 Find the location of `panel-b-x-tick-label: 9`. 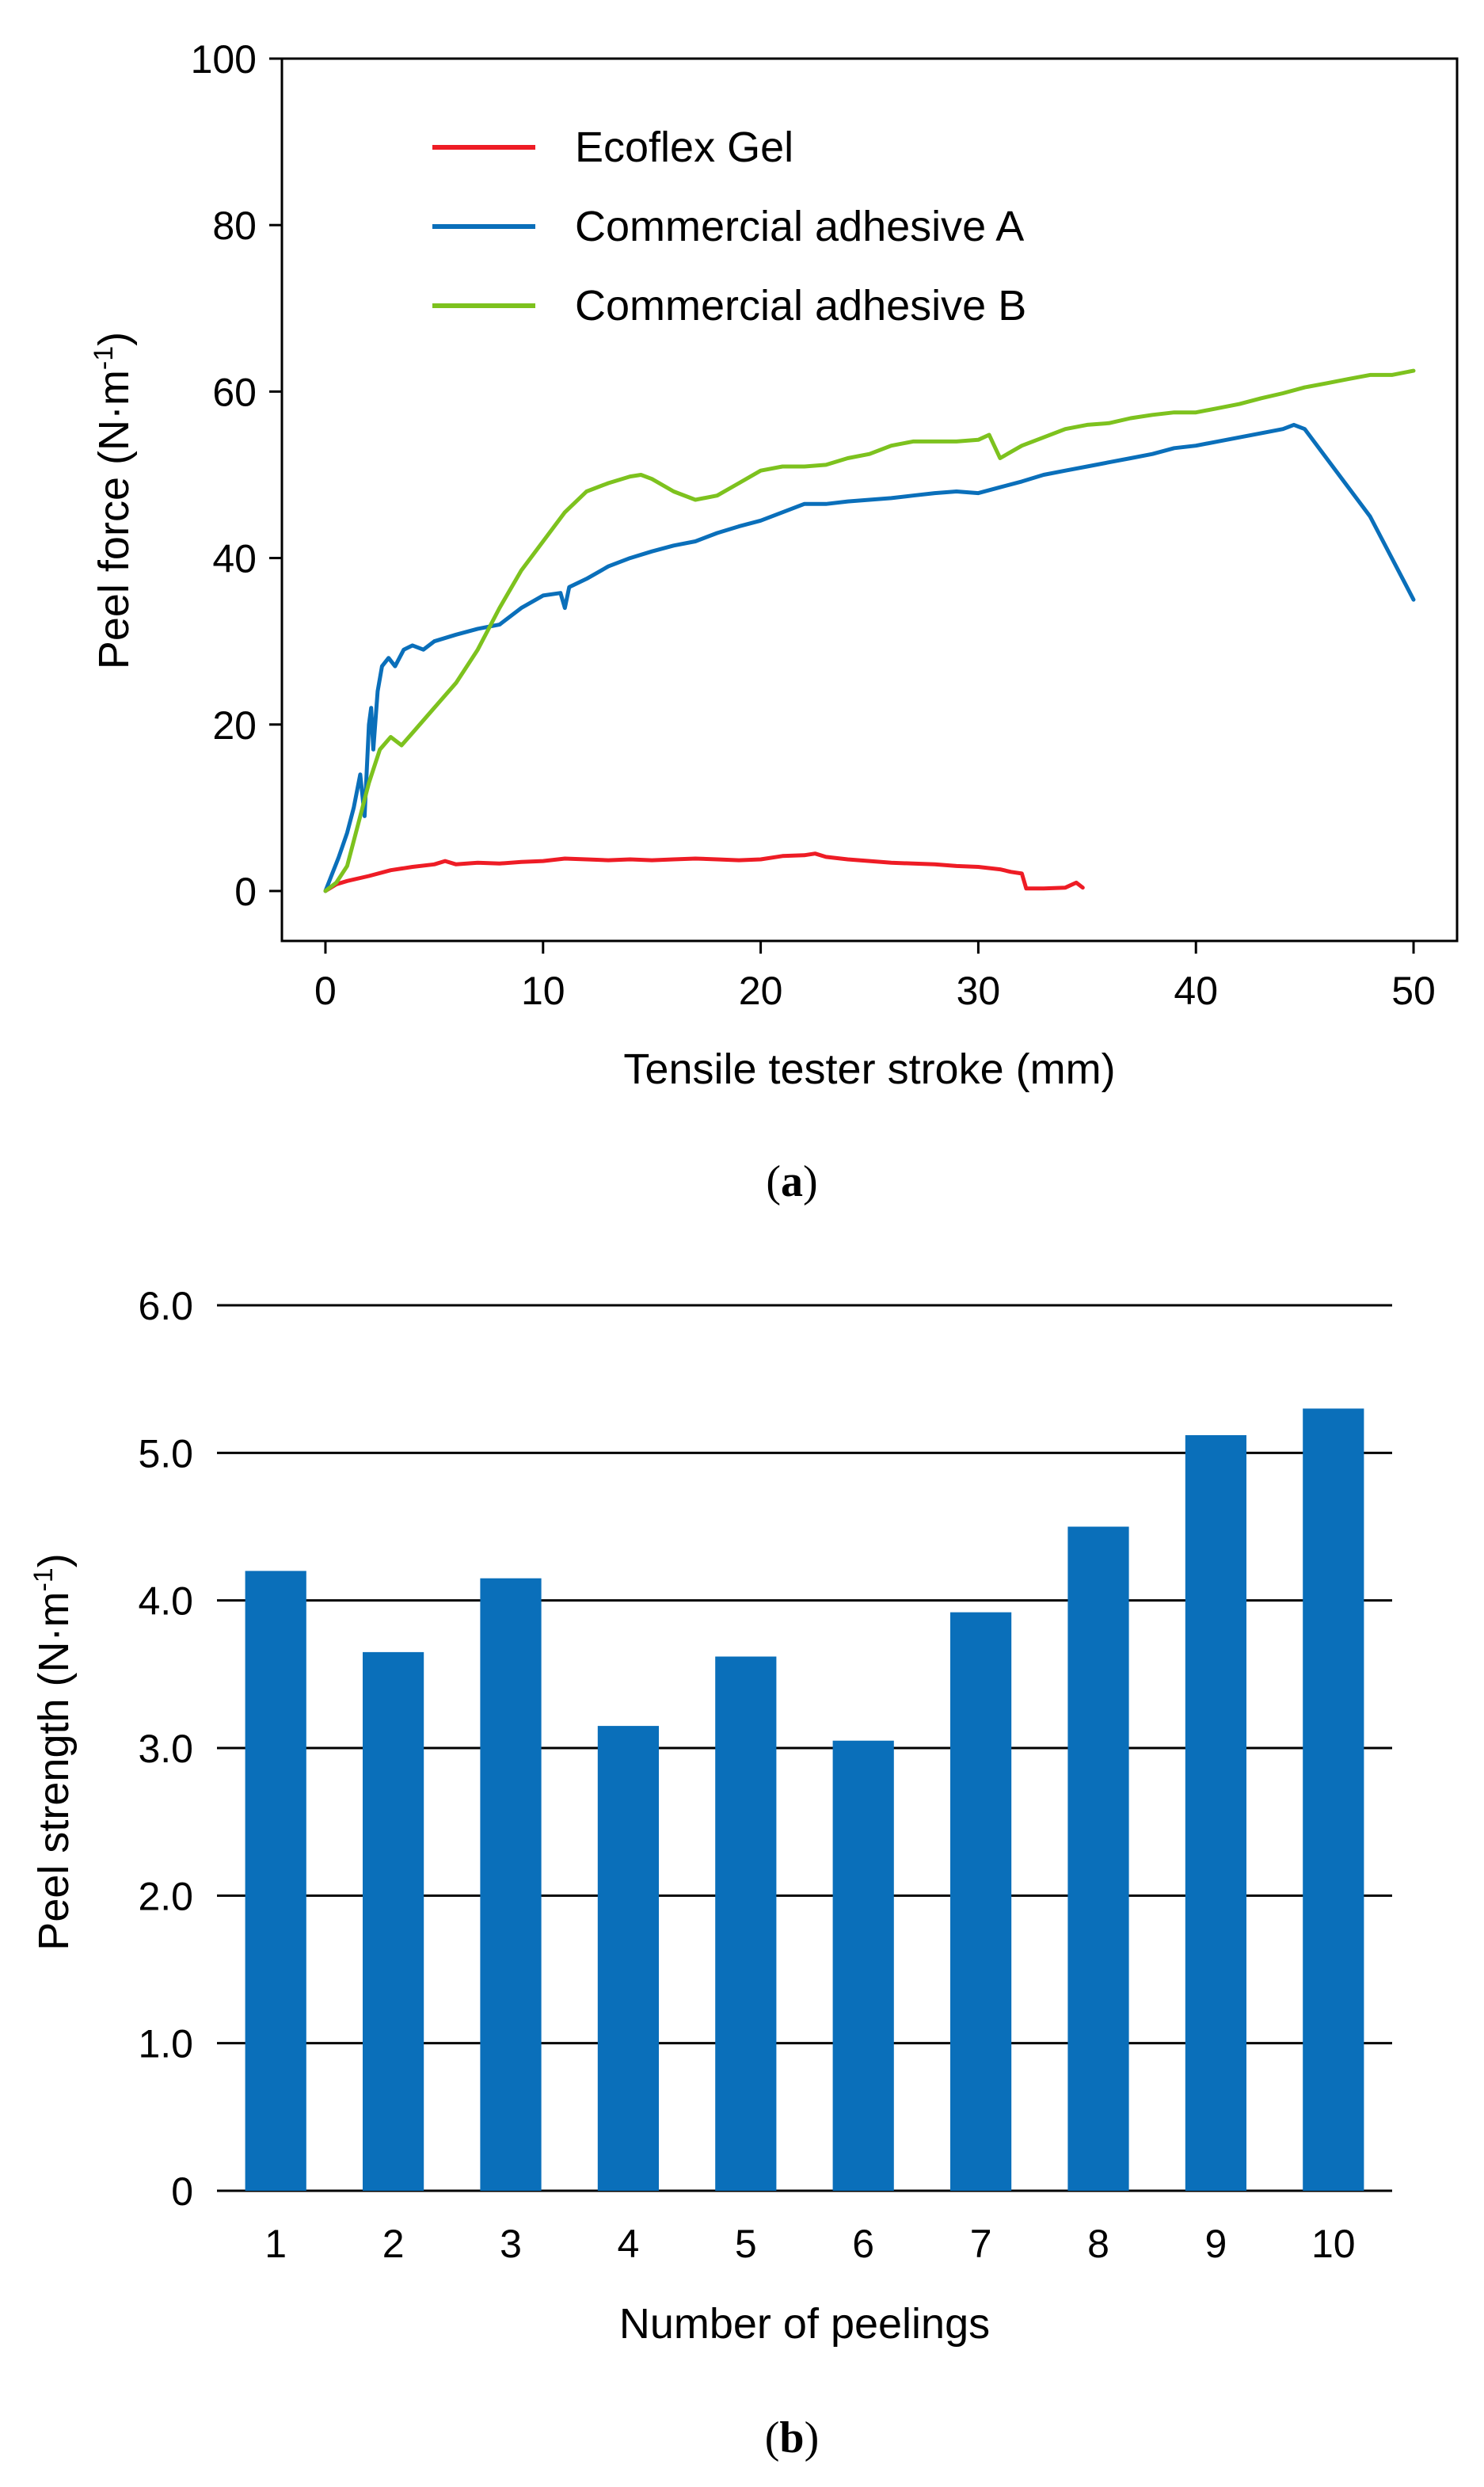

panel-b-x-tick-label: 9 is located at coordinates (1216, 2244).